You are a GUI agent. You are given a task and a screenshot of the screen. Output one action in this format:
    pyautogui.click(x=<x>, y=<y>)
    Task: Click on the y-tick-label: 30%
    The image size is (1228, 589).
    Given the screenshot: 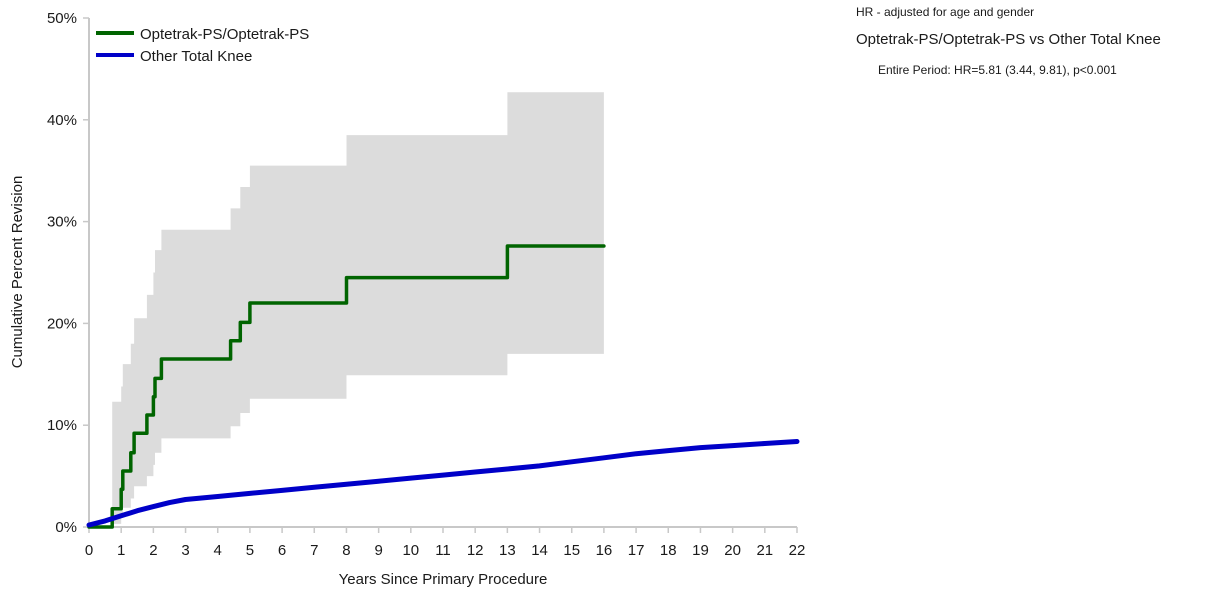 What is the action you would take?
    pyautogui.click(x=62, y=222)
    